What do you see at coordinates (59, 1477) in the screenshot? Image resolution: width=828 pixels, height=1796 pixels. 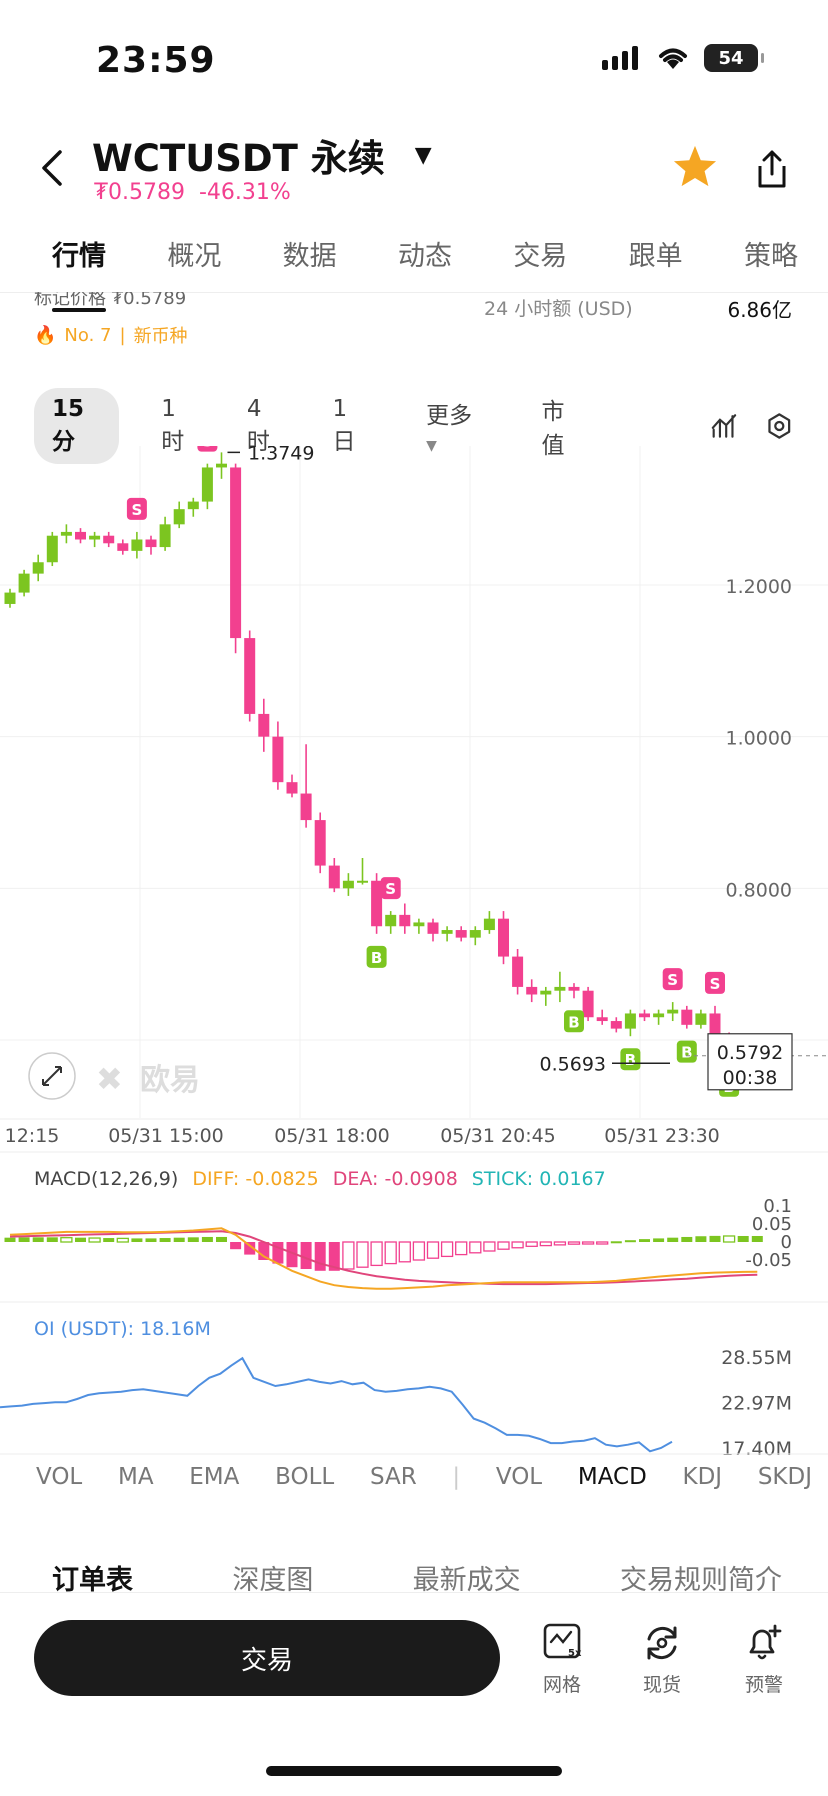 I see `ind-vol: VOL` at bounding box center [59, 1477].